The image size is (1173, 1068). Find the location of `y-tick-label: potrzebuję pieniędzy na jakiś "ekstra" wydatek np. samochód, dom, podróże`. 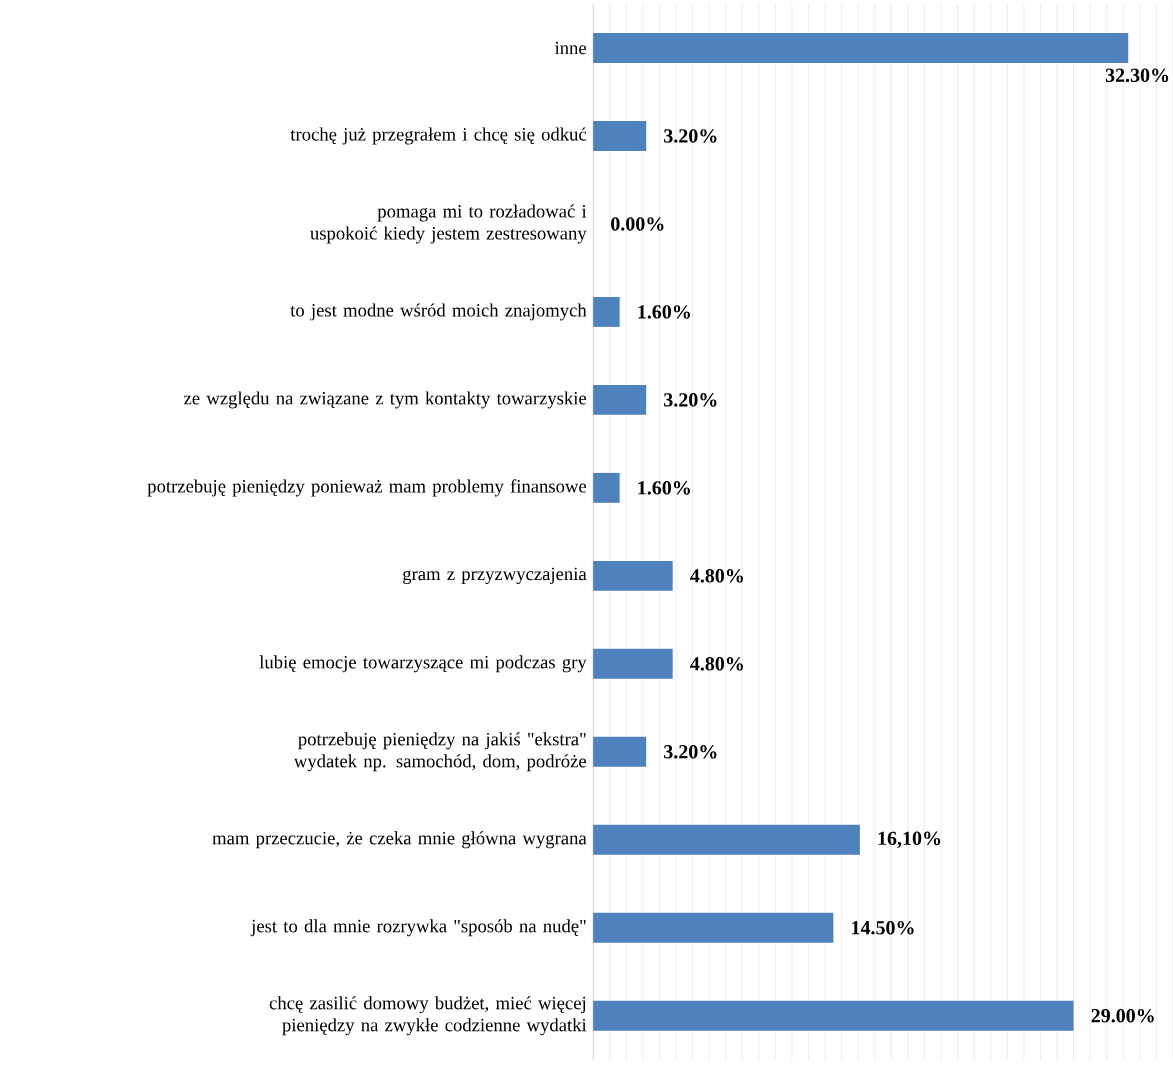

y-tick-label: potrzebuję pieniędzy na jakiś "ekstra" wydatek np. samochód, dom, podróże is located at coordinates (440, 752).